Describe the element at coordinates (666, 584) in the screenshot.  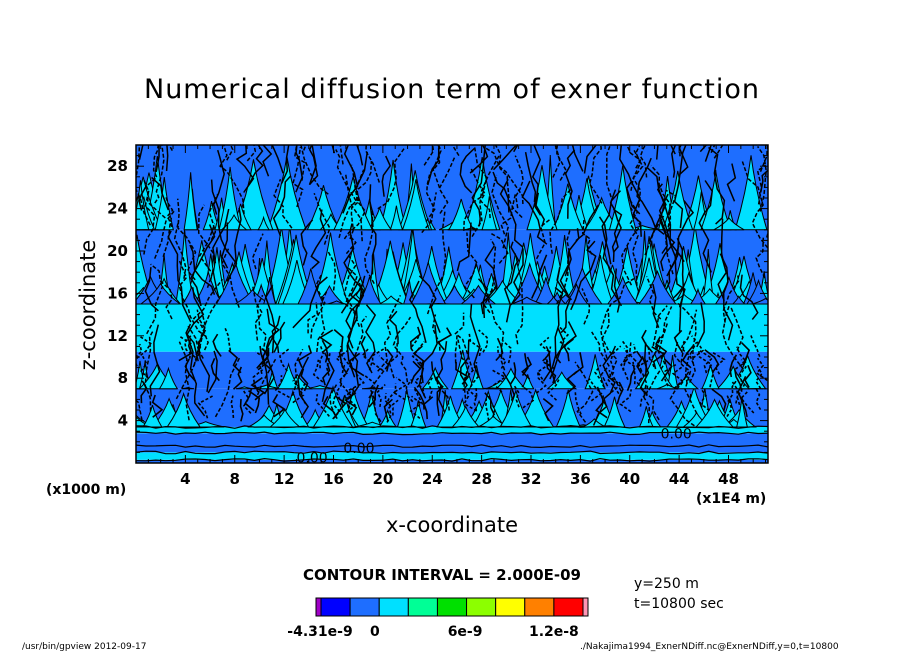
I see `note-y: y=250 m` at that location.